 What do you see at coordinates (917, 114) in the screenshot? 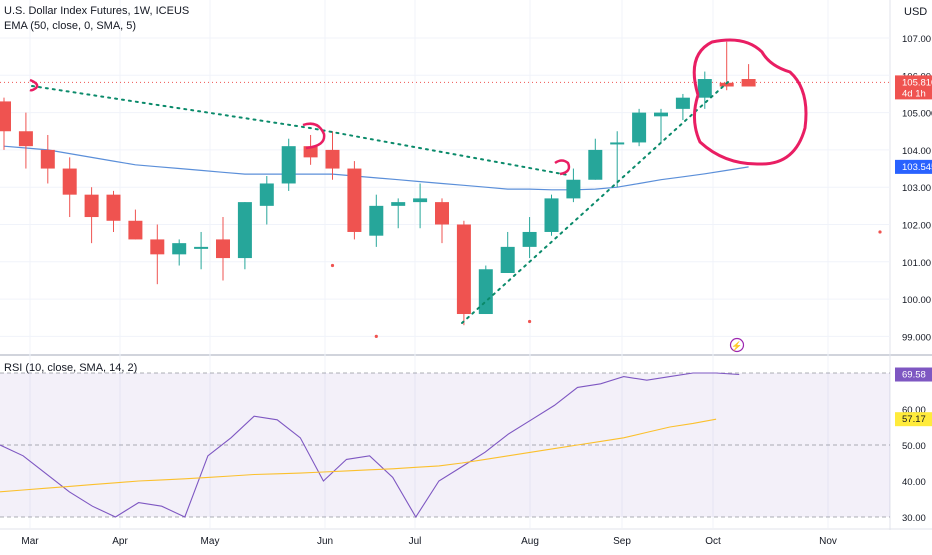
I see `price-tick-label: 105.000` at bounding box center [917, 114].